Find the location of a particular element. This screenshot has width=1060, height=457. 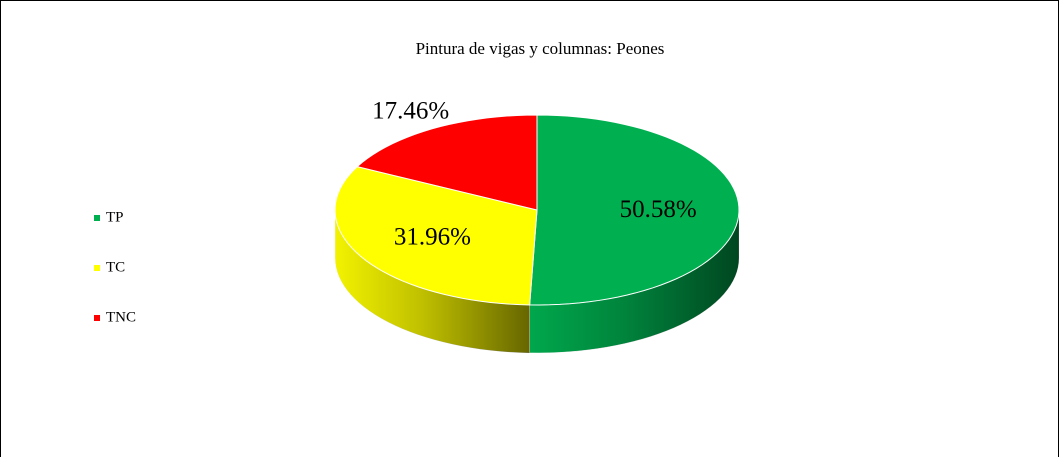

data-label: 31.96% is located at coordinates (432, 237).